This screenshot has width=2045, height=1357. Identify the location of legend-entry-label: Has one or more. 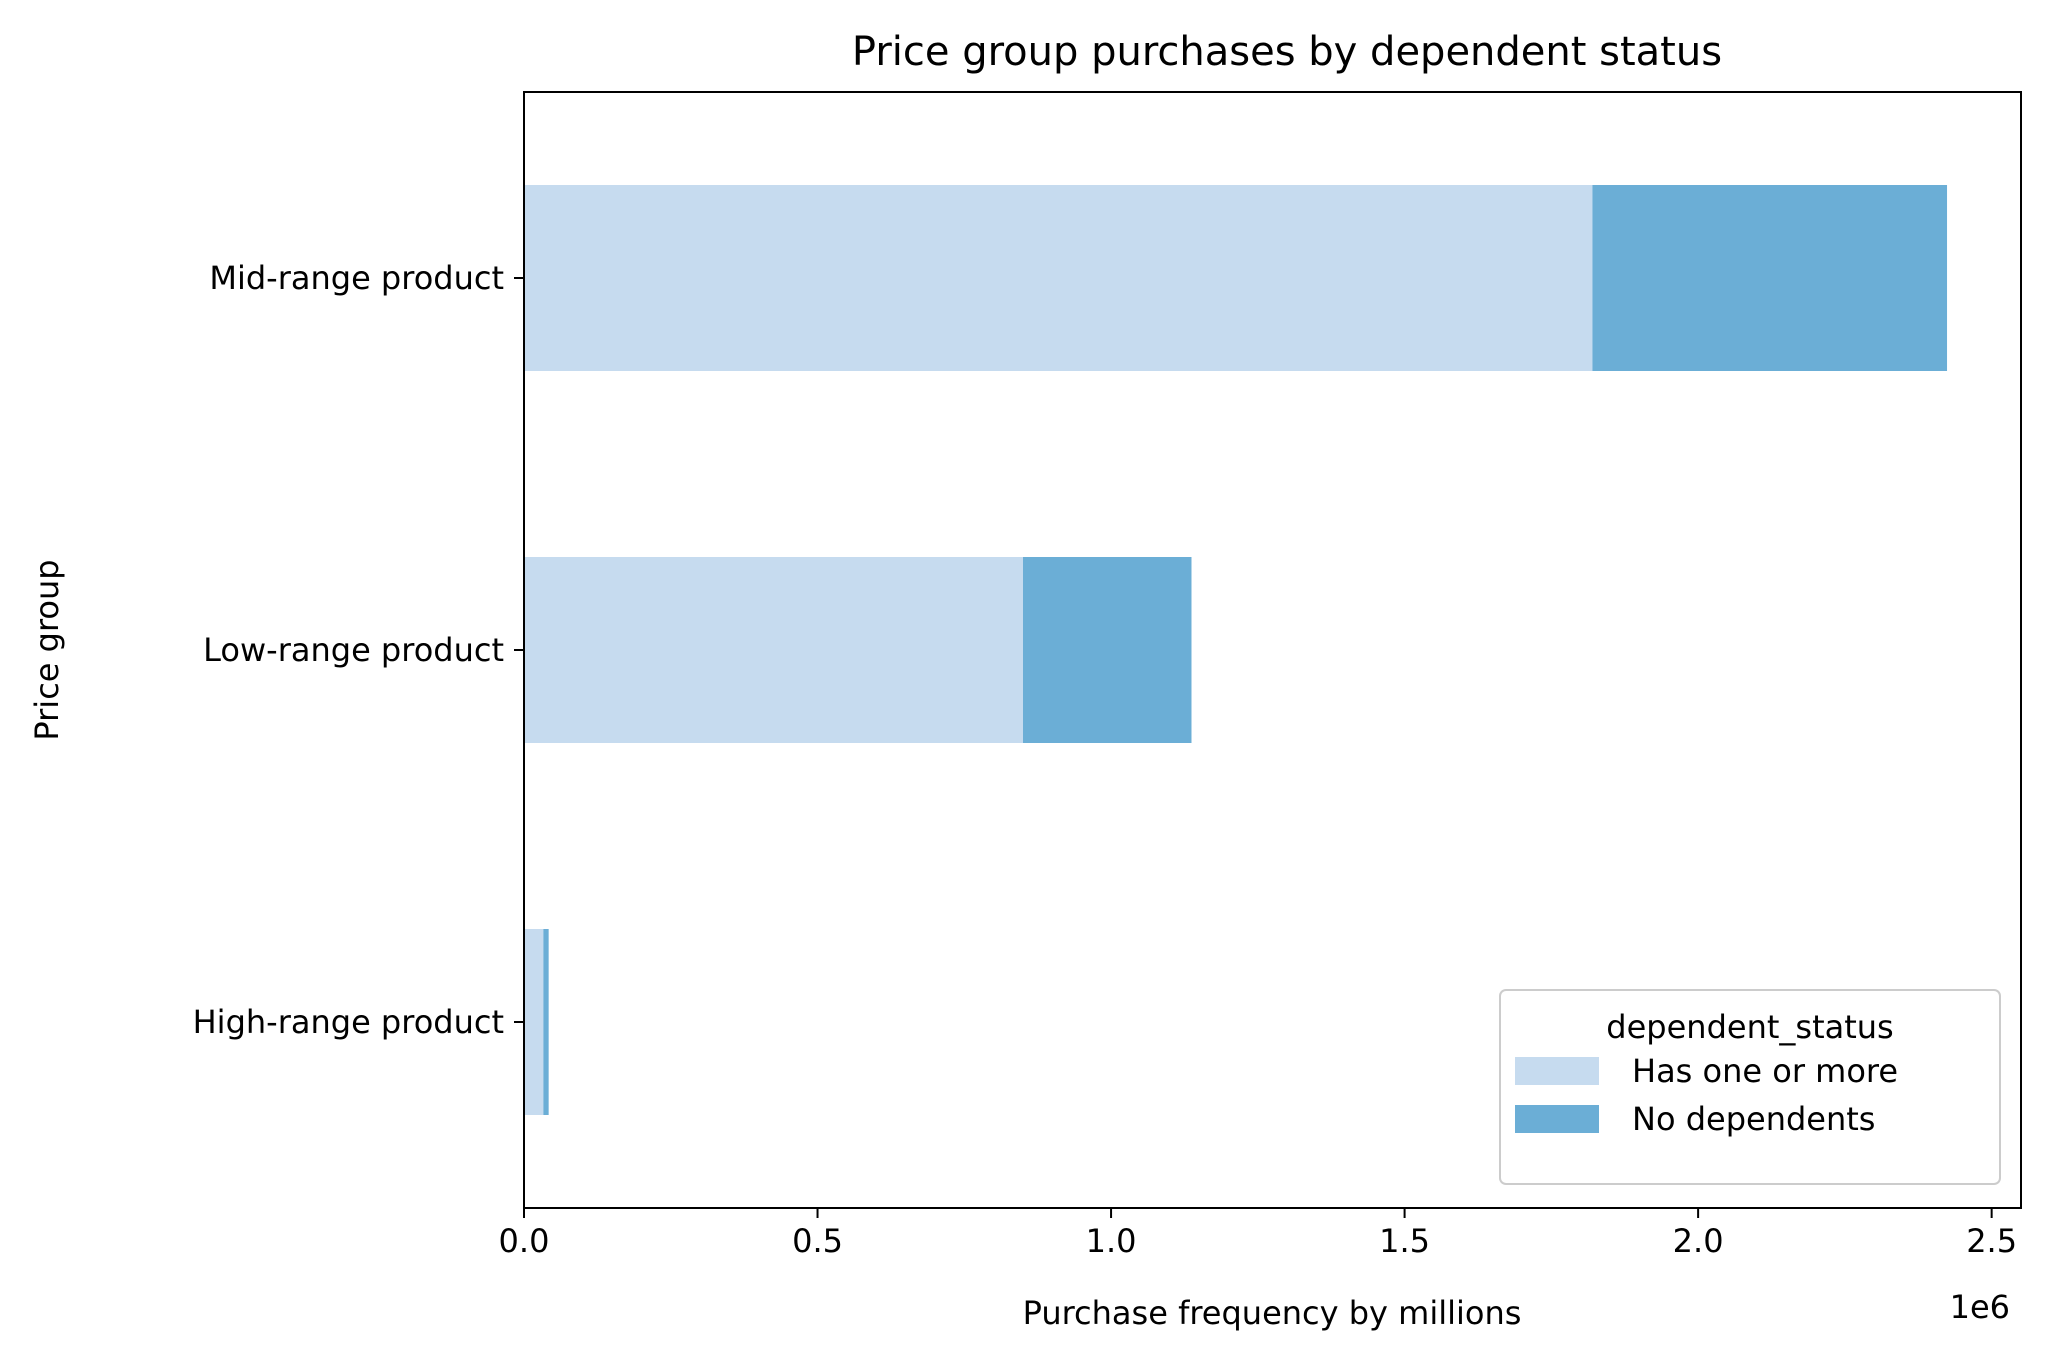
(1765, 1071).